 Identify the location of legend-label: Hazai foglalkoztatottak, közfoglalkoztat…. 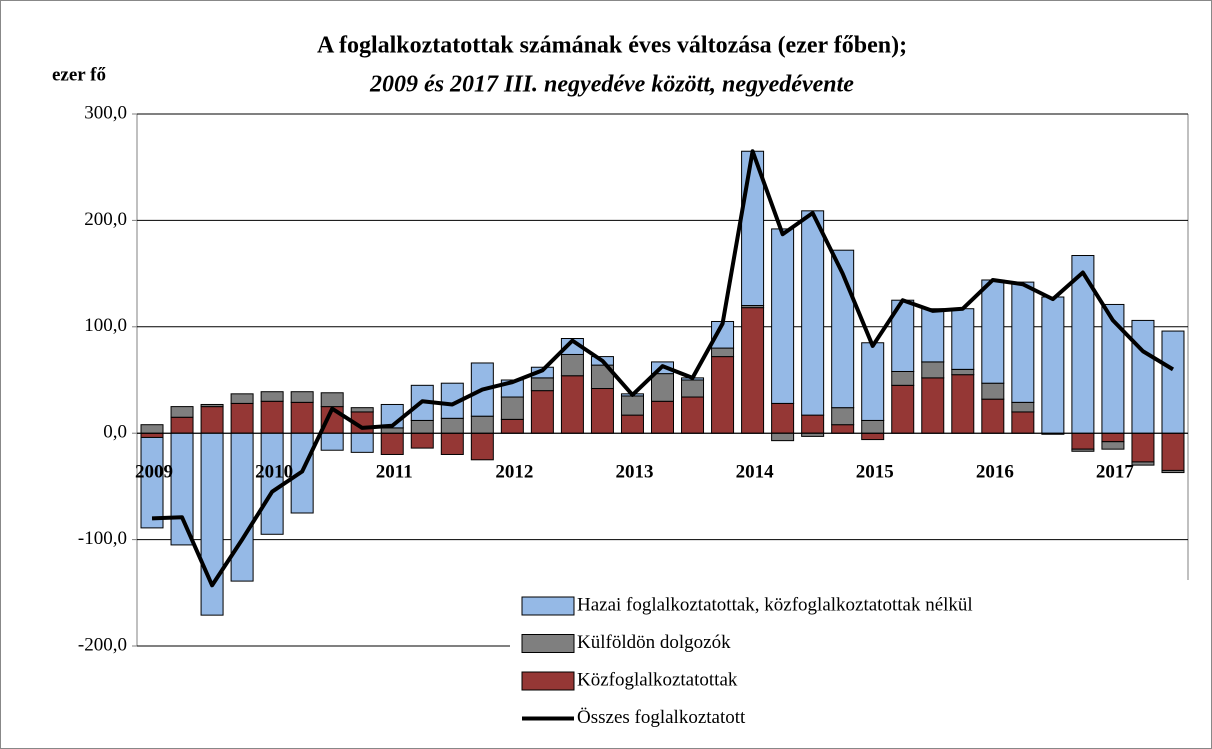
(775, 604).